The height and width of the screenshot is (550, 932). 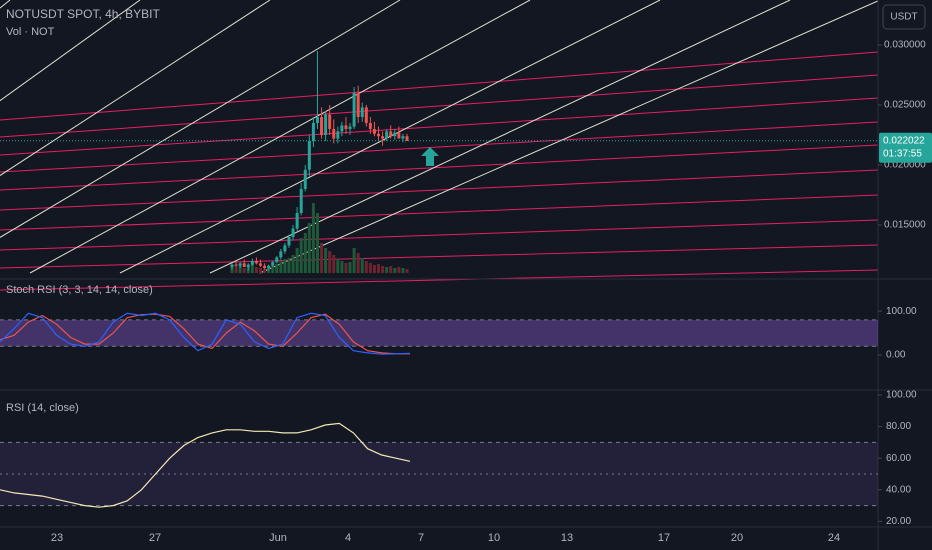 I want to click on countdown-label: 01:37:55, so click(x=902, y=153).